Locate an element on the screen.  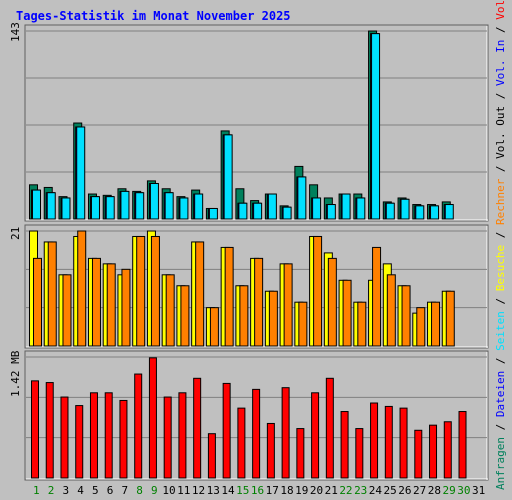
y-max-label-visits: 21 is located at coordinates (15, 233).